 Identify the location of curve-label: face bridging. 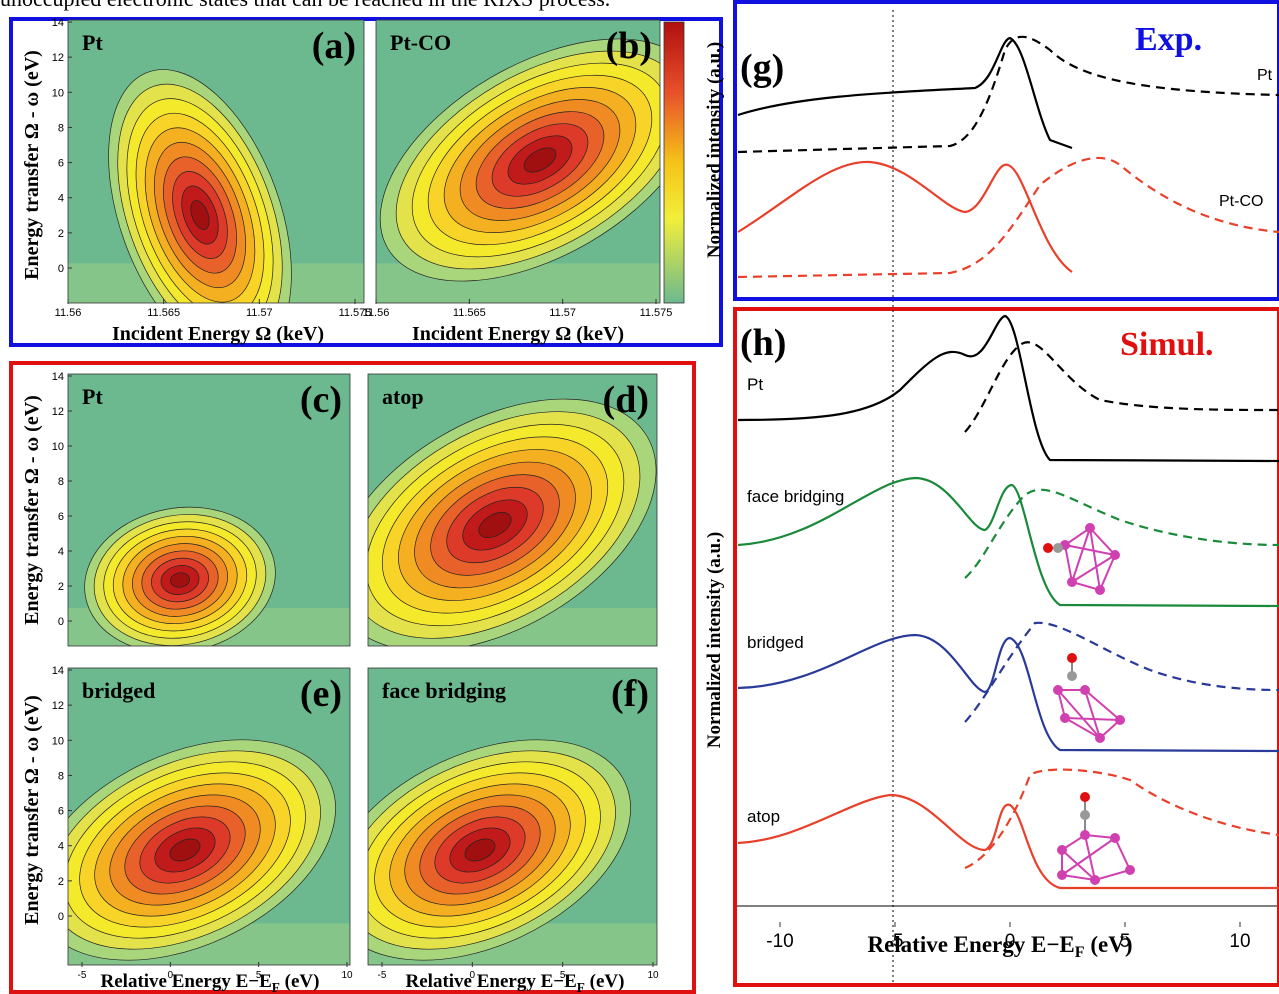
(795, 496).